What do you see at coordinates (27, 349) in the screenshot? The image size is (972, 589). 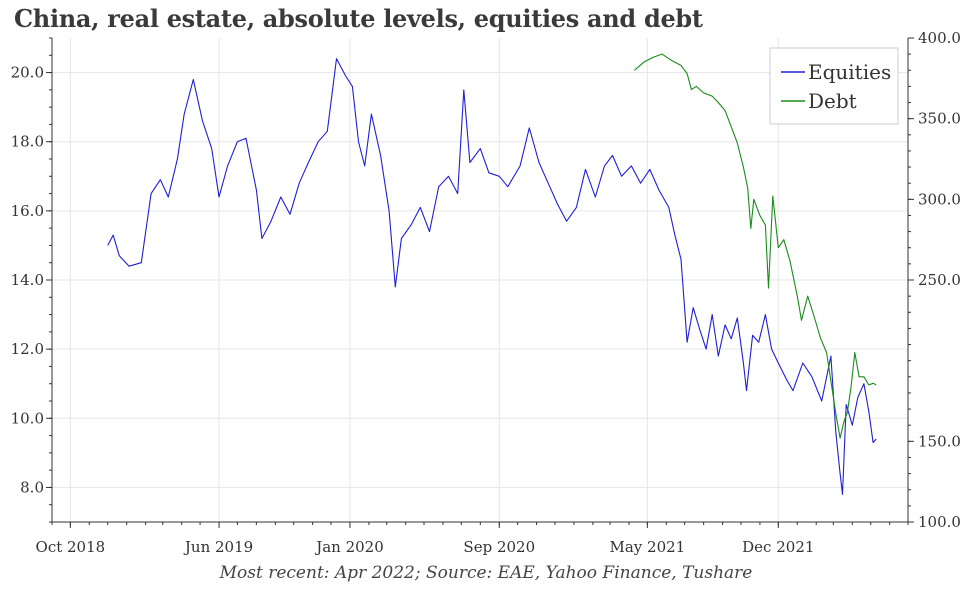 I see `y-left-tick-label: 12.0` at bounding box center [27, 349].